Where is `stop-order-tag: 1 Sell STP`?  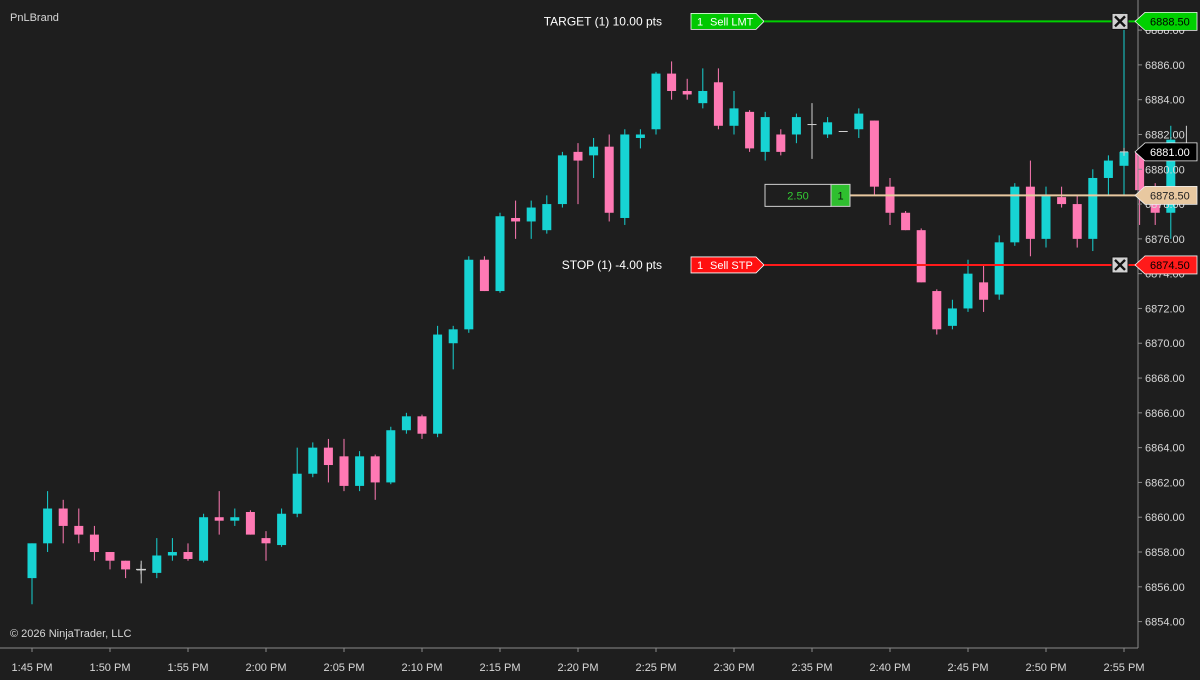
stop-order-tag: 1 Sell STP is located at coordinates (727, 265).